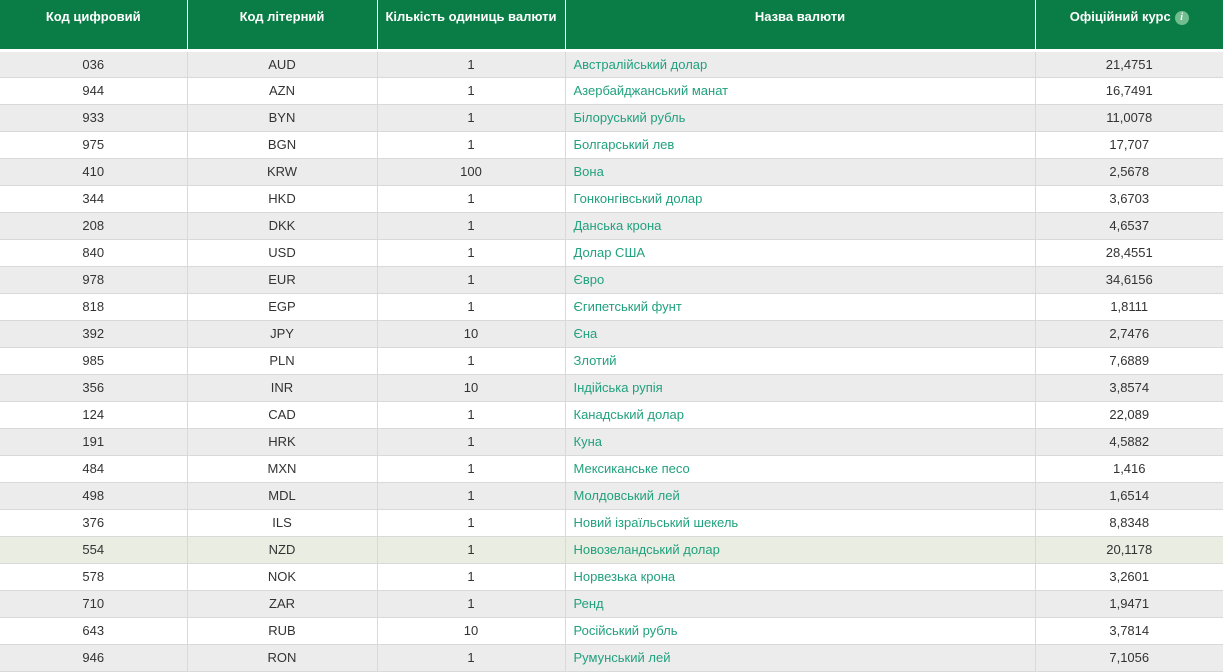 Image resolution: width=1223 pixels, height=672 pixels. I want to click on header-letter-code: Код літерний, so click(282, 26).